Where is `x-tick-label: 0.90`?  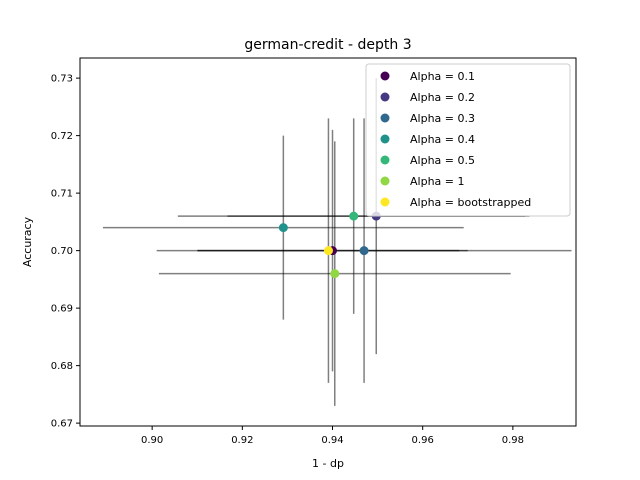
x-tick-label: 0.90 is located at coordinates (152, 440).